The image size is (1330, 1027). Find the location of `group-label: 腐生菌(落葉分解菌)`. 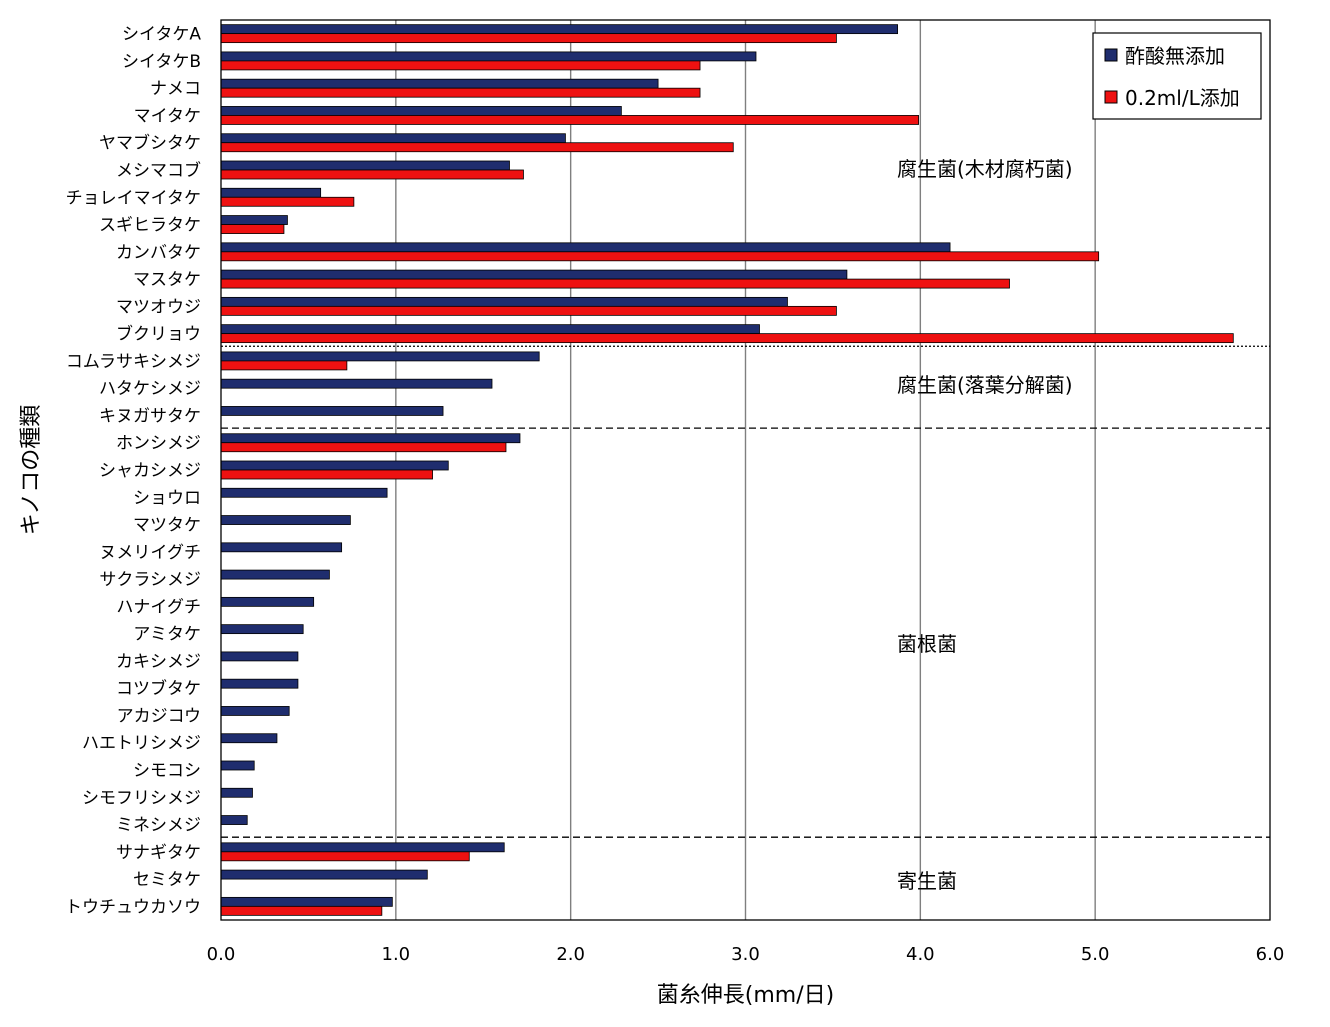

group-label: 腐生菌(落葉分解菌) is located at coordinates (985, 385).